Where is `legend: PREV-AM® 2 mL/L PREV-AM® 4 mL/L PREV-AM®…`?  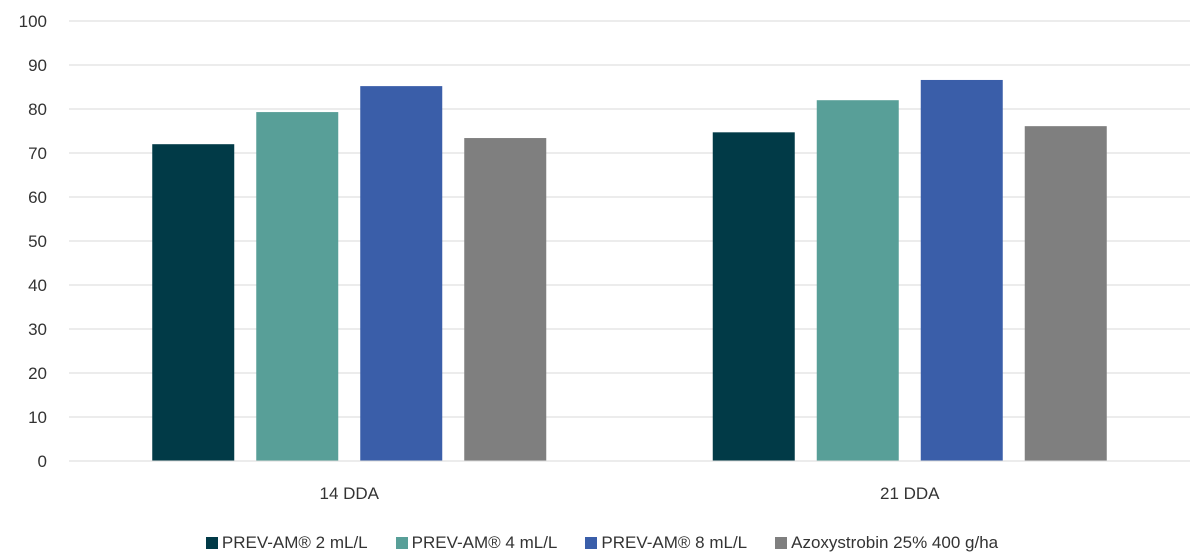
legend: PREV-AM® 2 mL/L PREV-AM® 4 mL/L PREV-AM®… is located at coordinates (602, 543).